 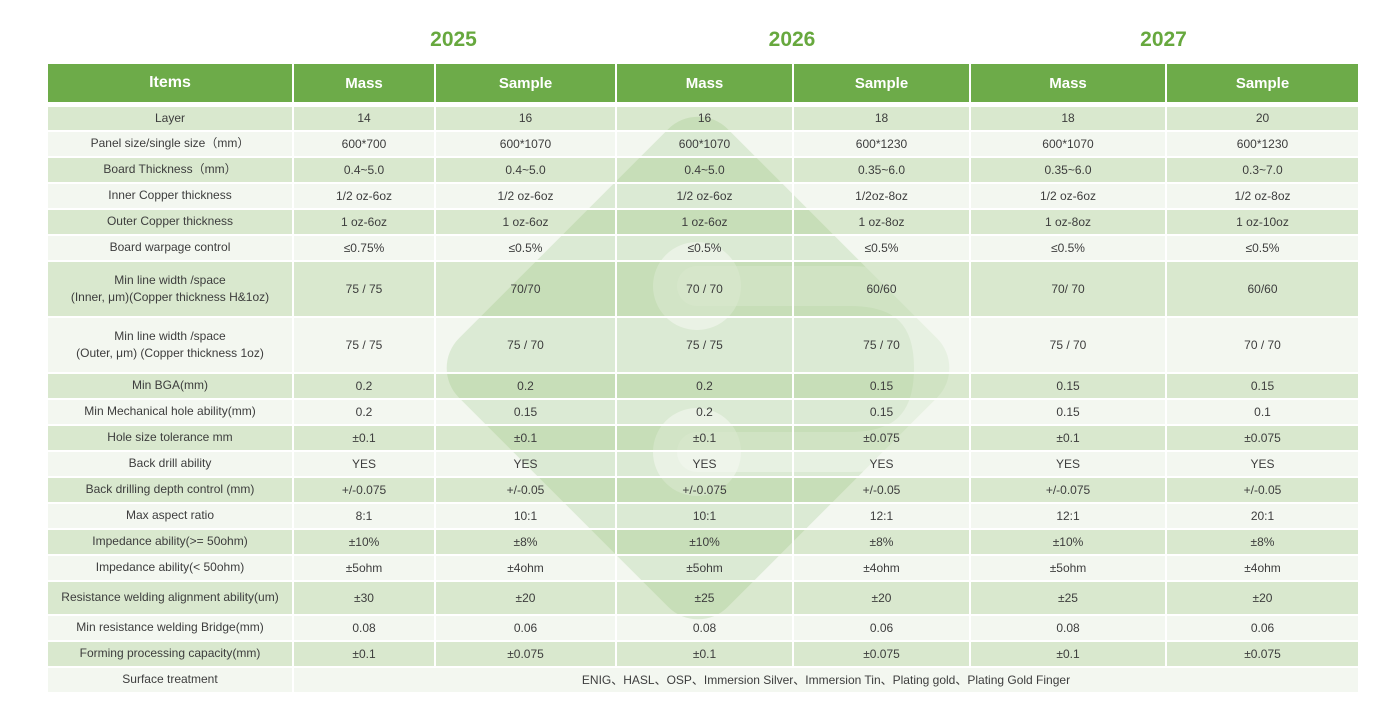 What do you see at coordinates (1262, 169) in the screenshot?
I see `cell-value: 0.3~7.0` at bounding box center [1262, 169].